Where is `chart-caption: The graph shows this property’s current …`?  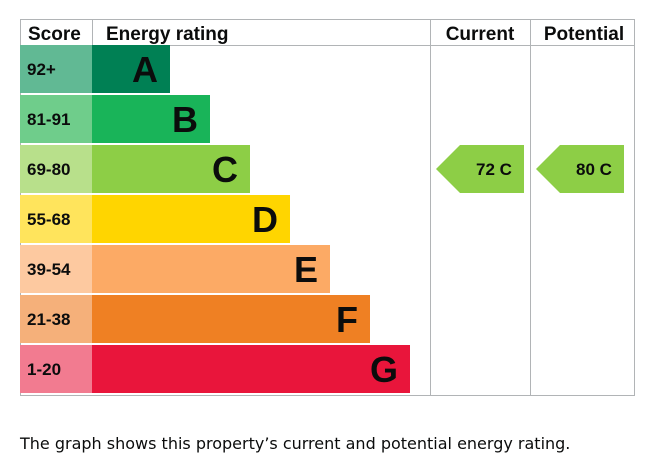 chart-caption: The graph shows this property’s current … is located at coordinates (295, 443).